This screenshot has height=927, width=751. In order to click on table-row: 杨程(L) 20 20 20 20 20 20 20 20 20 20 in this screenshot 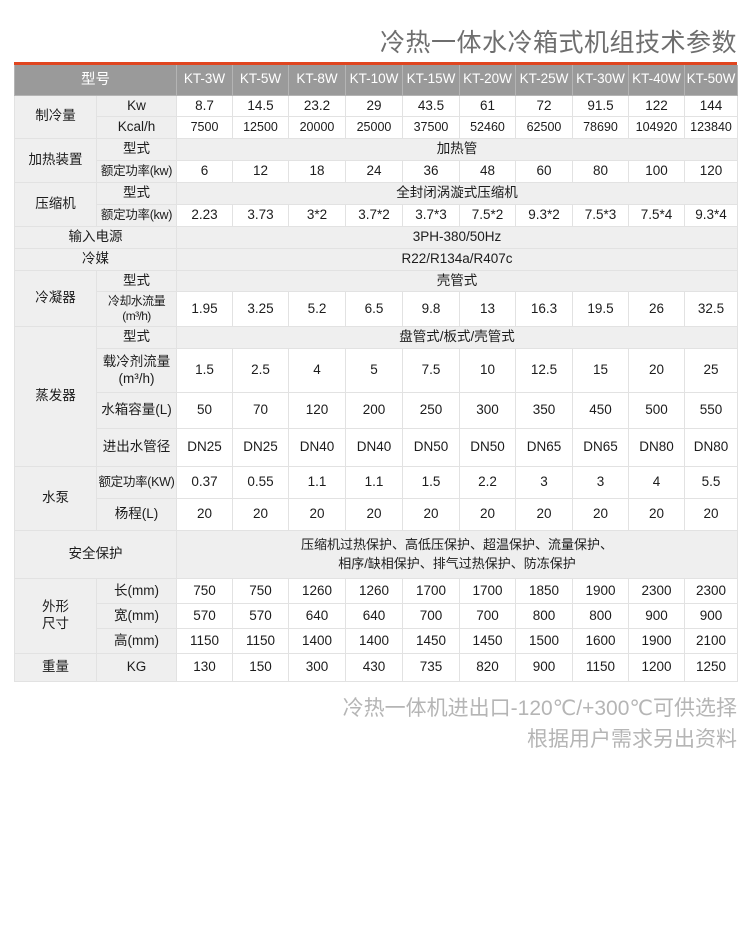, I will do `click(376, 515)`.